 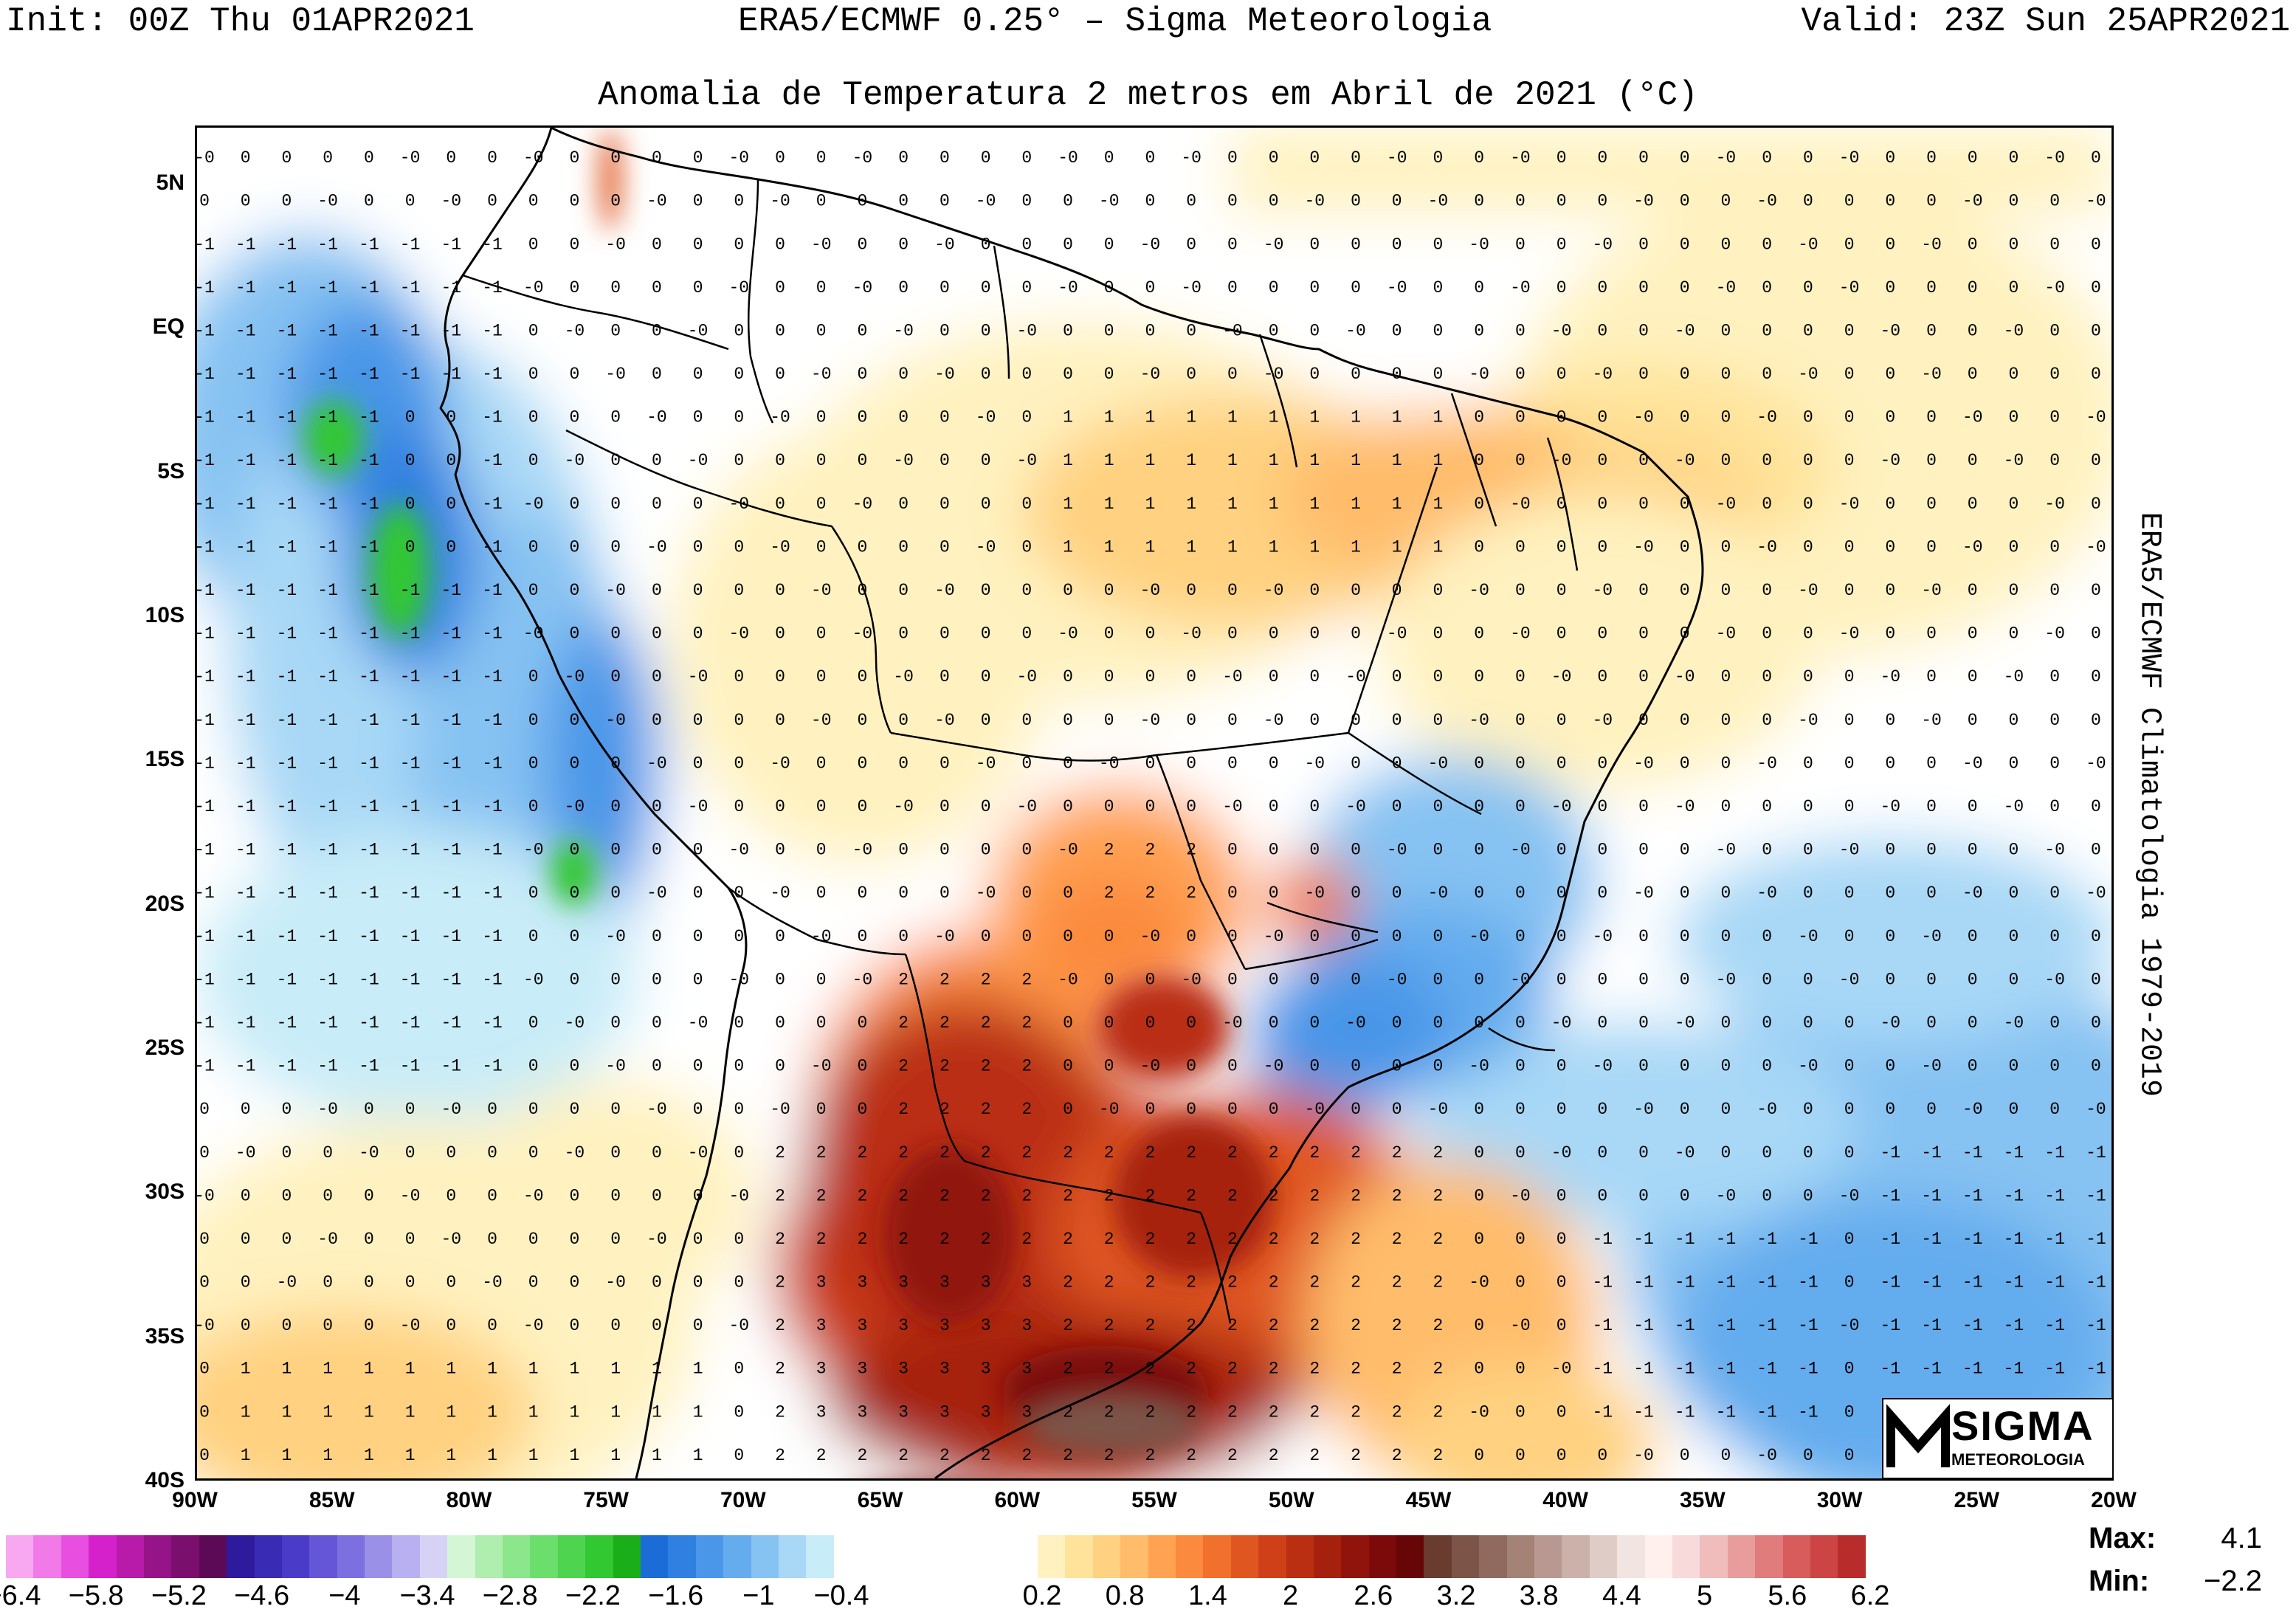 I want to click on colorbar-tick-label: 5.6, so click(x=1788, y=1595).